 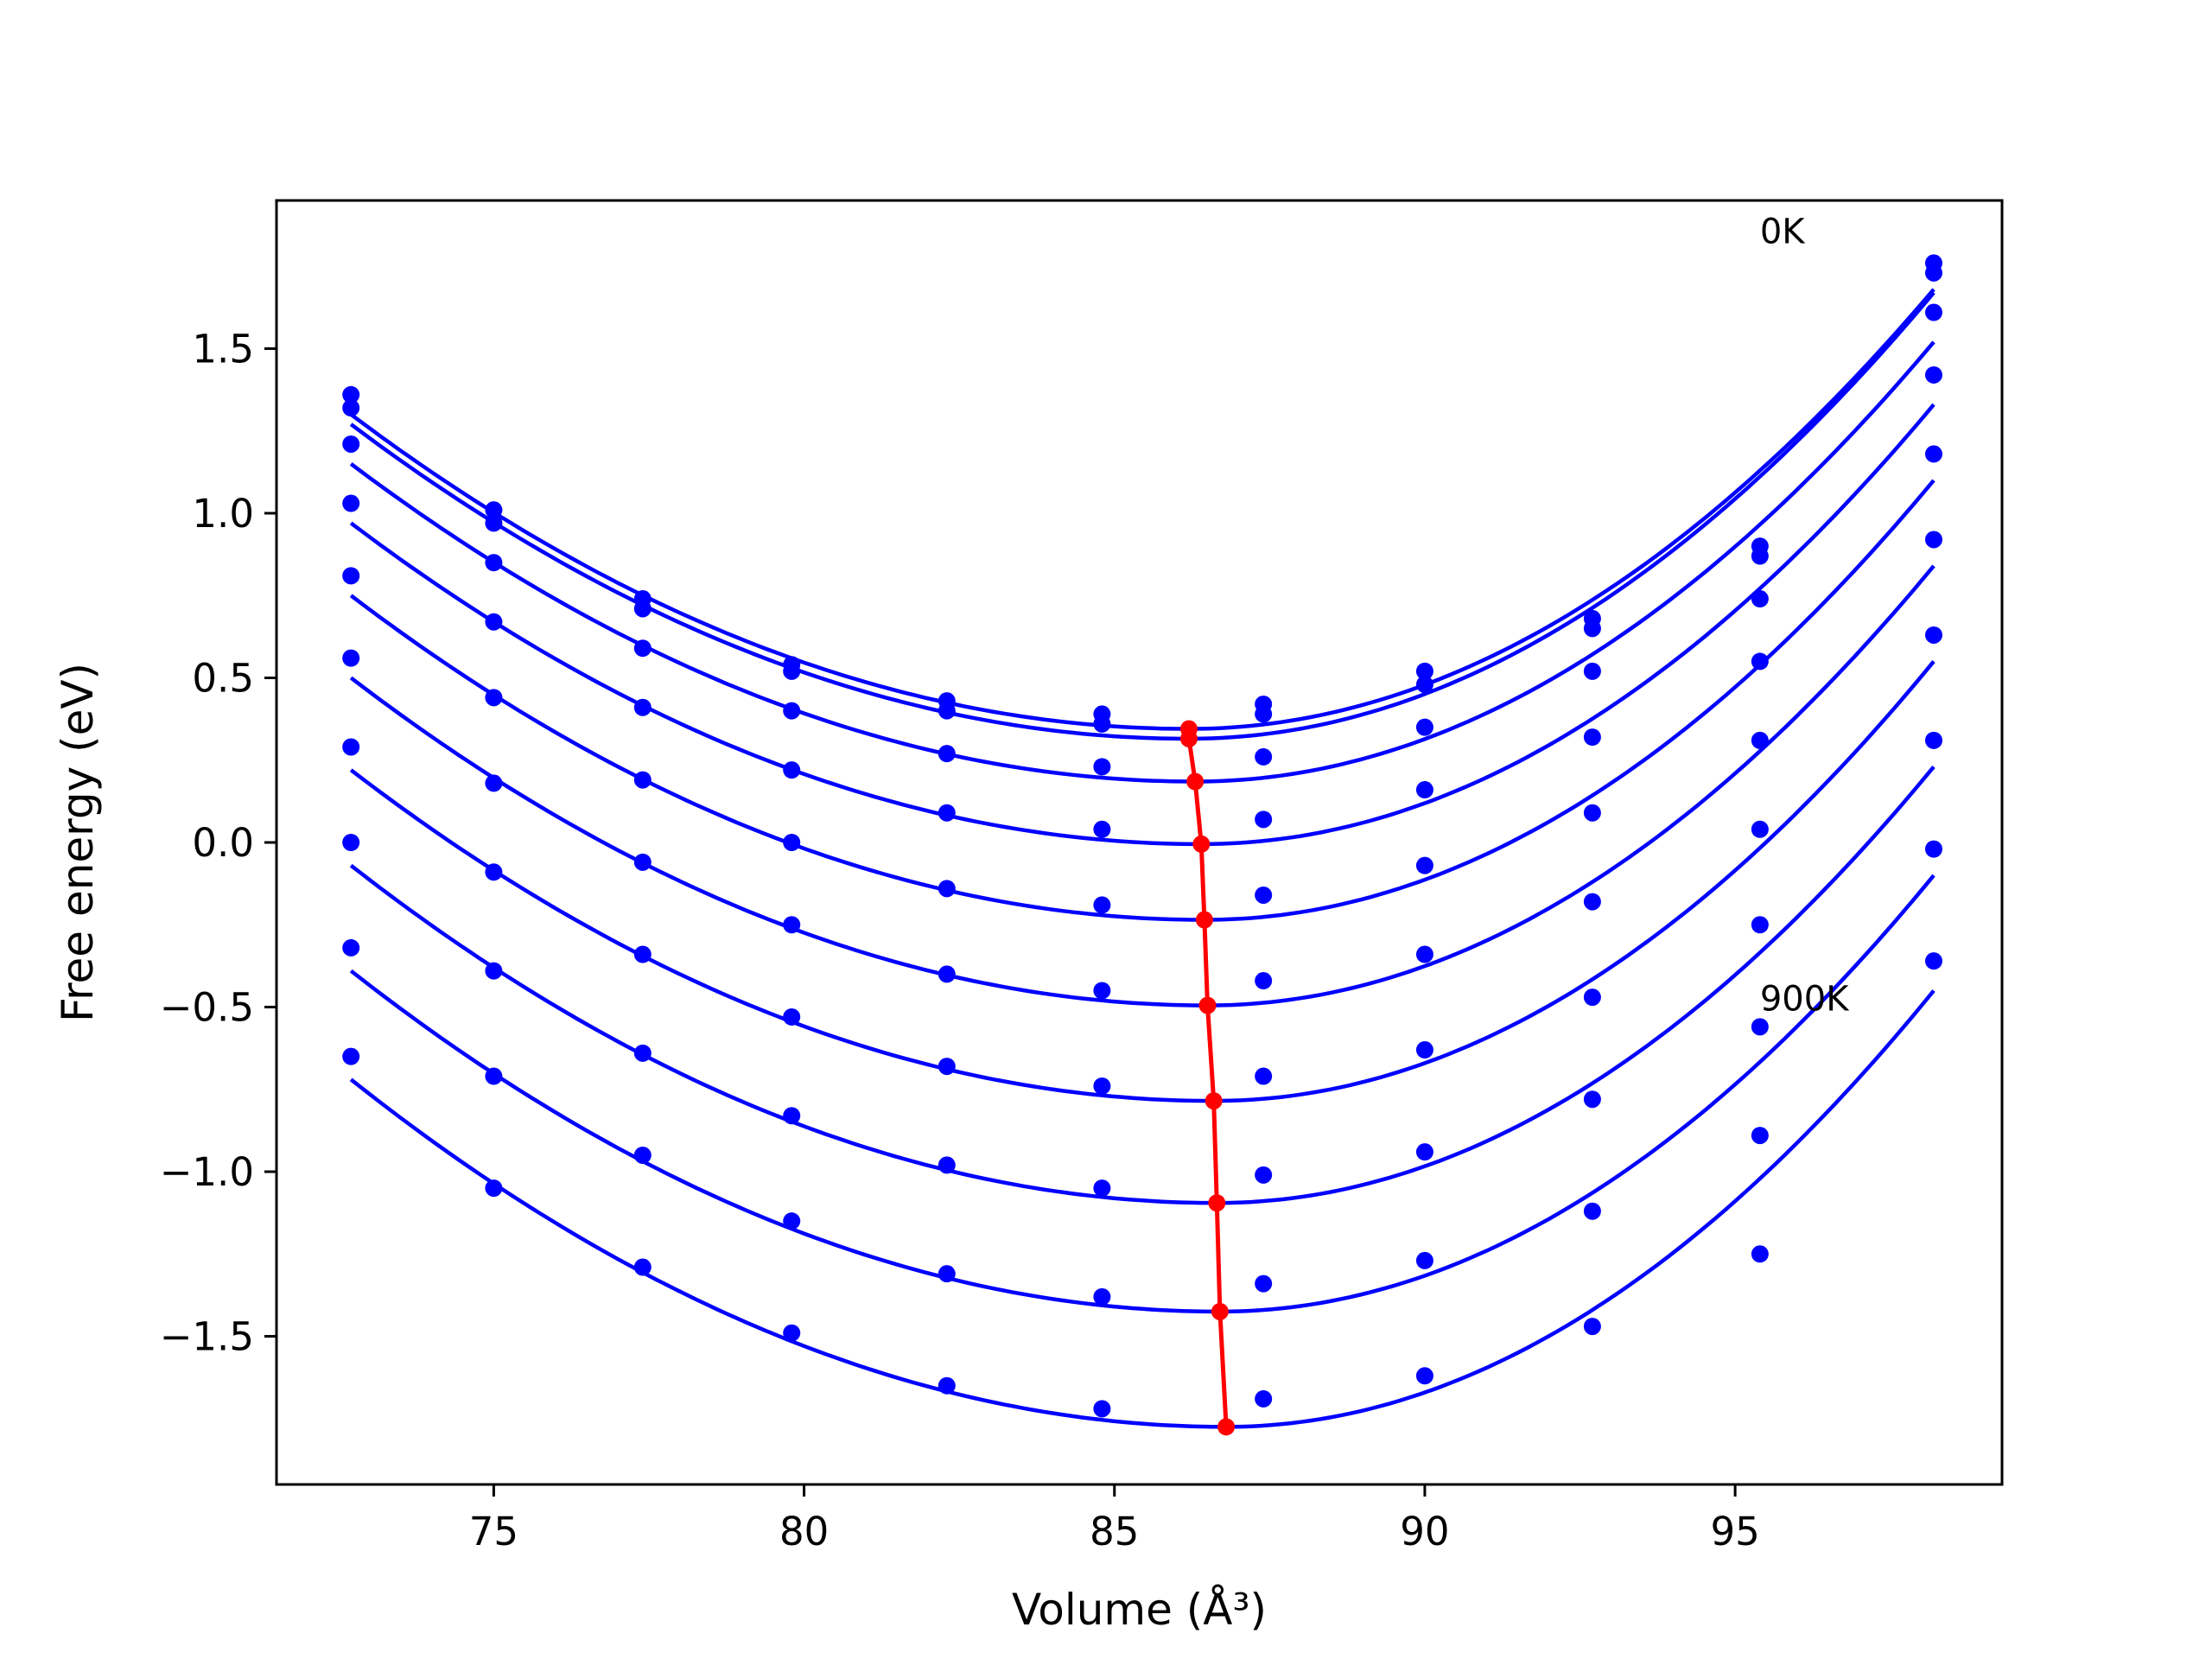 I want to click on annotation-0k: 0K, so click(x=1783, y=232).